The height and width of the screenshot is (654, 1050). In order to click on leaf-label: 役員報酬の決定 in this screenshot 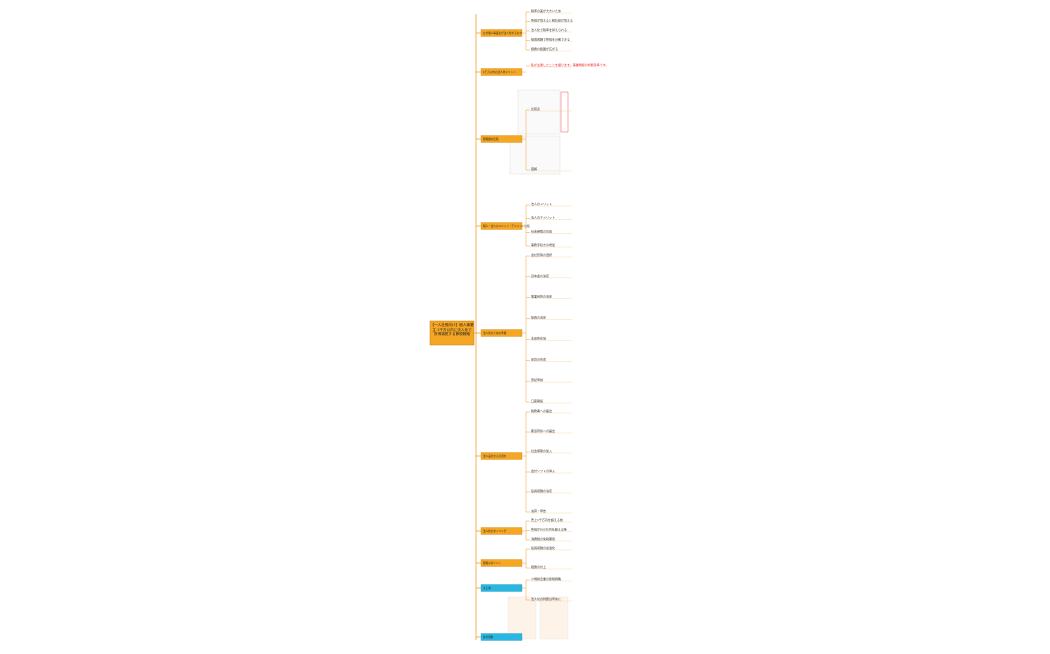, I will do `click(541, 490)`.